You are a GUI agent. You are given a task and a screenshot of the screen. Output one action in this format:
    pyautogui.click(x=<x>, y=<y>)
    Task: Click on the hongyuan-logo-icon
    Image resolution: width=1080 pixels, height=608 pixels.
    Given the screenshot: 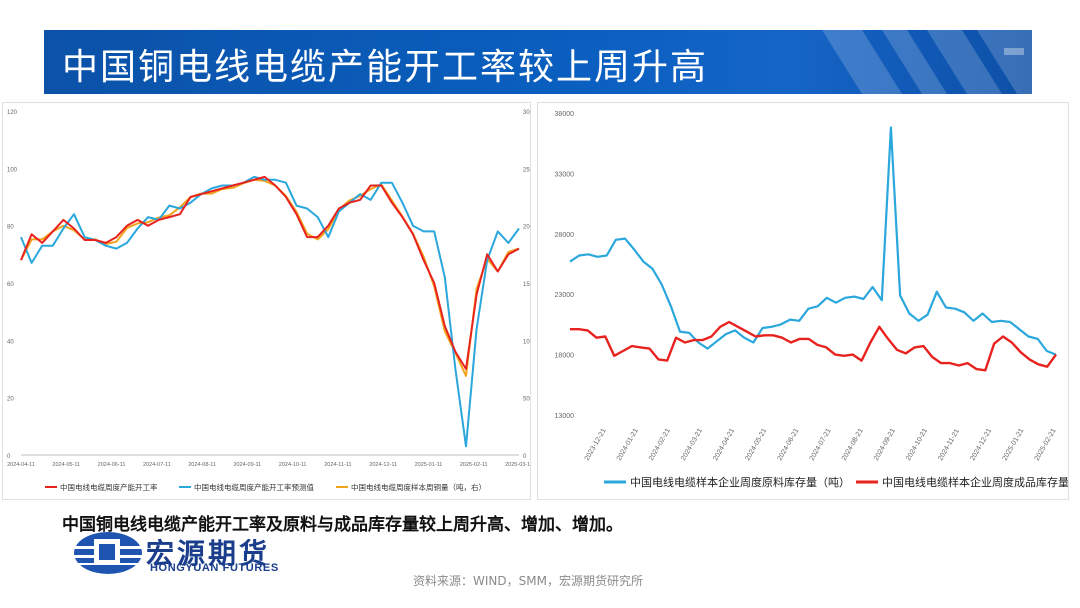 What is the action you would take?
    pyautogui.click(x=108, y=553)
    